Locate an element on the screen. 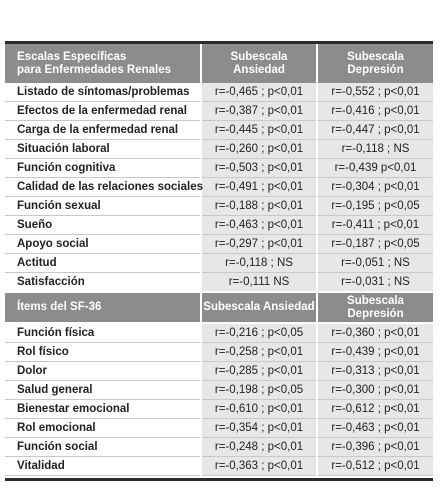  row-label: Función sexual is located at coordinates (103, 206).